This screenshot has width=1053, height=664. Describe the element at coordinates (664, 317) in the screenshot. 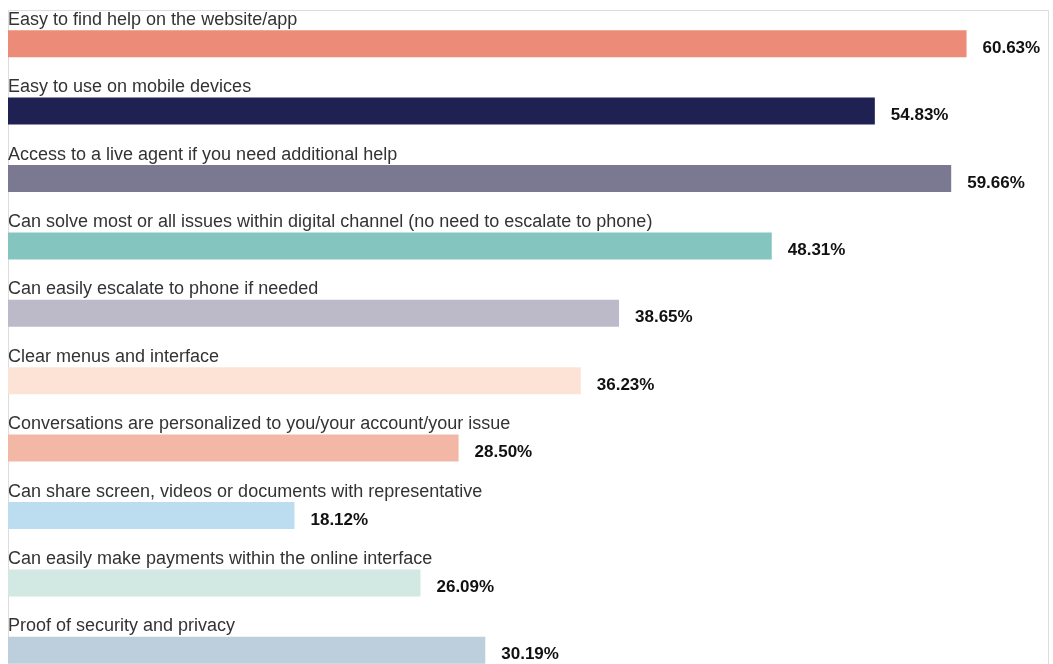

I see `data-label: 38.65%` at that location.